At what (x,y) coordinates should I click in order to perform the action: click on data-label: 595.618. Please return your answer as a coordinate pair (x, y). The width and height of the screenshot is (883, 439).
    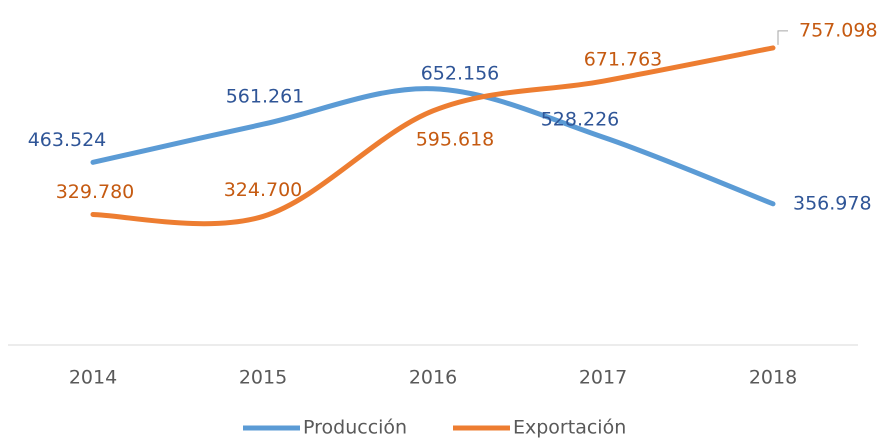
    Looking at the image, I should click on (455, 139).